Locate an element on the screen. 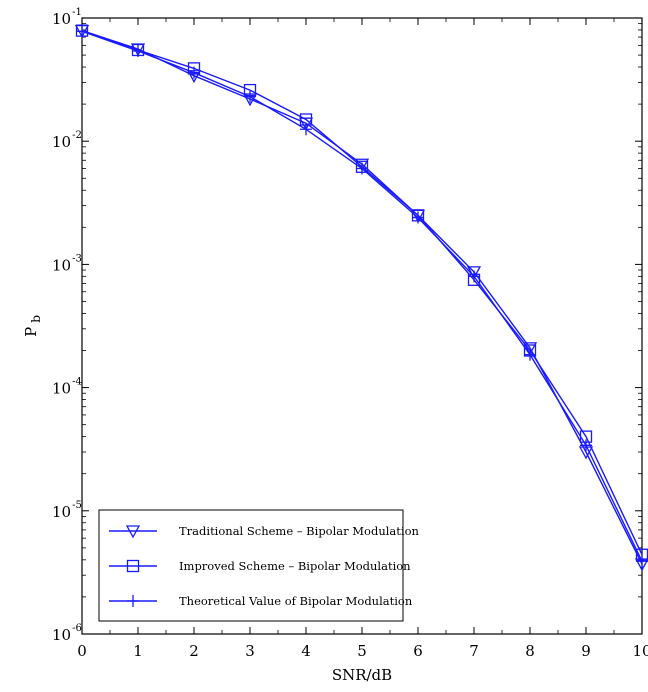  y-tick-label-exponent: -4 is located at coordinates (77, 382).